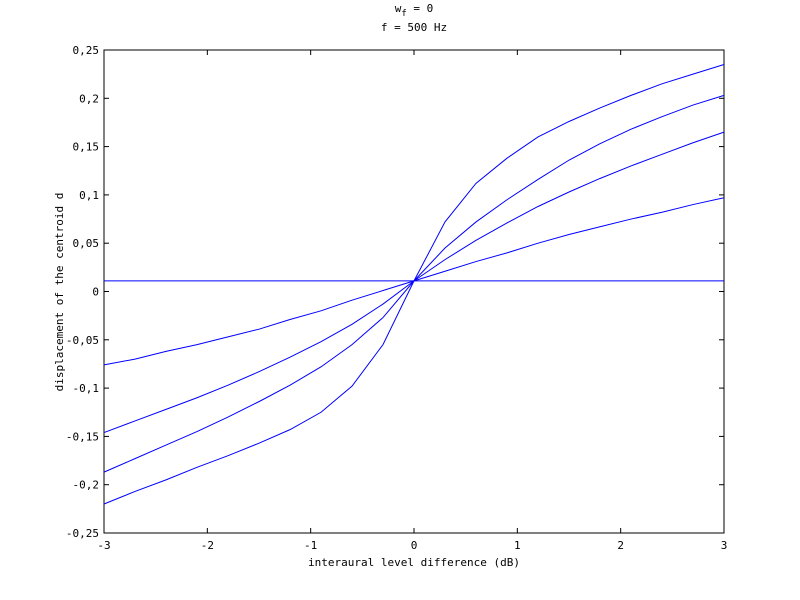 The height and width of the screenshot is (600, 800). Describe the element at coordinates (724, 545) in the screenshot. I see `x-tick-label: 3` at that location.